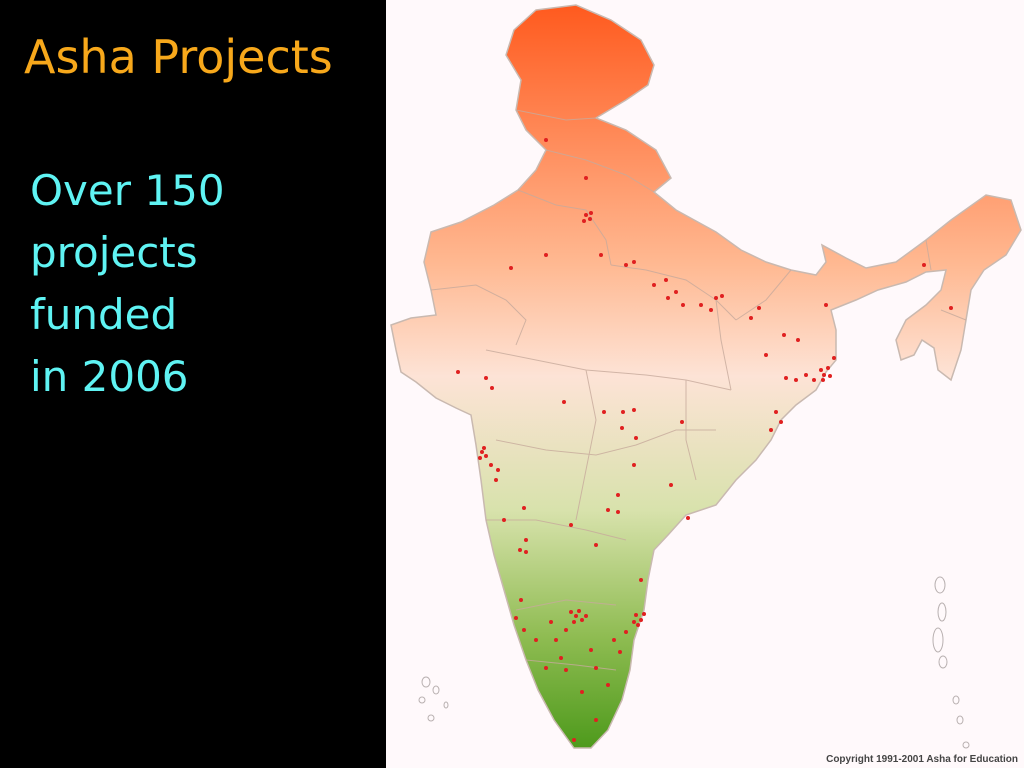 The width and height of the screenshot is (1024, 768). I want to click on slide-body: Over 150 projects funded in 2006, so click(127, 284).